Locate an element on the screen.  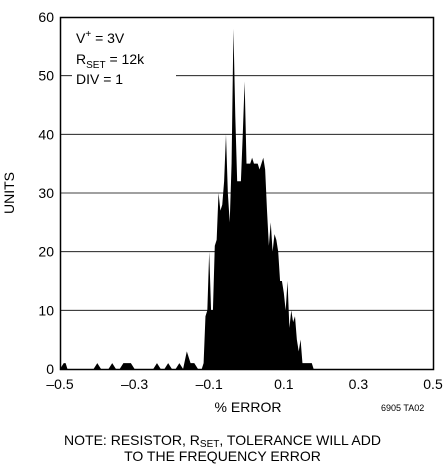
x-axis-label: % ERROR is located at coordinates (248, 407).